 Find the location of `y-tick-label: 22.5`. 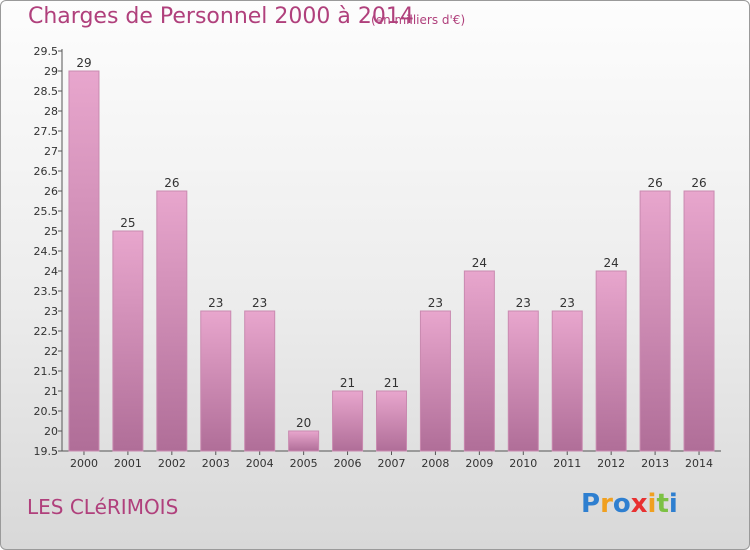

y-tick-label: 22.5 is located at coordinates (46, 331).